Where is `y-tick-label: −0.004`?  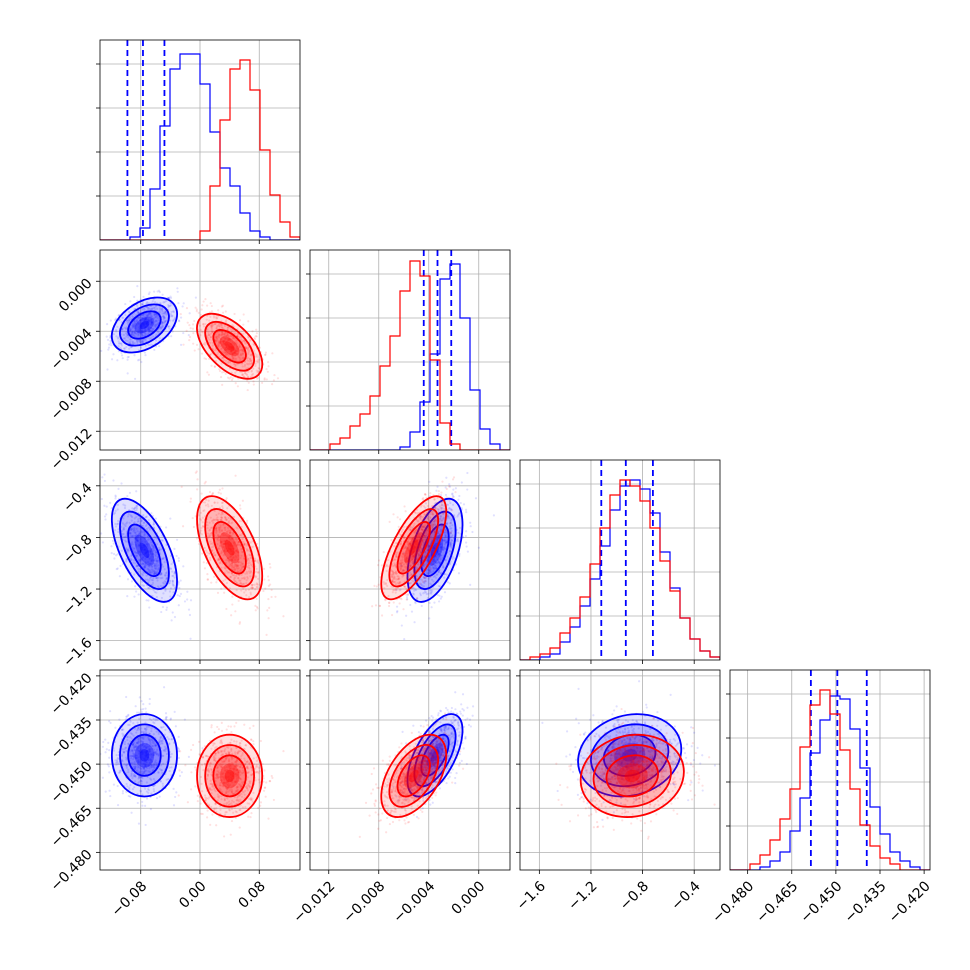 y-tick-label: −0.004 is located at coordinates (72, 350).